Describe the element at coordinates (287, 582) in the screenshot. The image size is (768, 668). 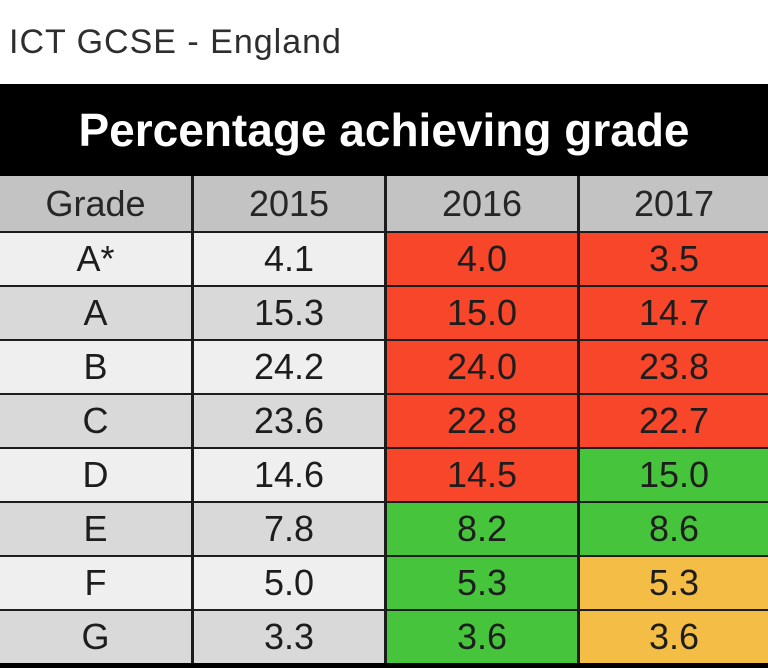
I see `value-cell: 5.0` at that location.